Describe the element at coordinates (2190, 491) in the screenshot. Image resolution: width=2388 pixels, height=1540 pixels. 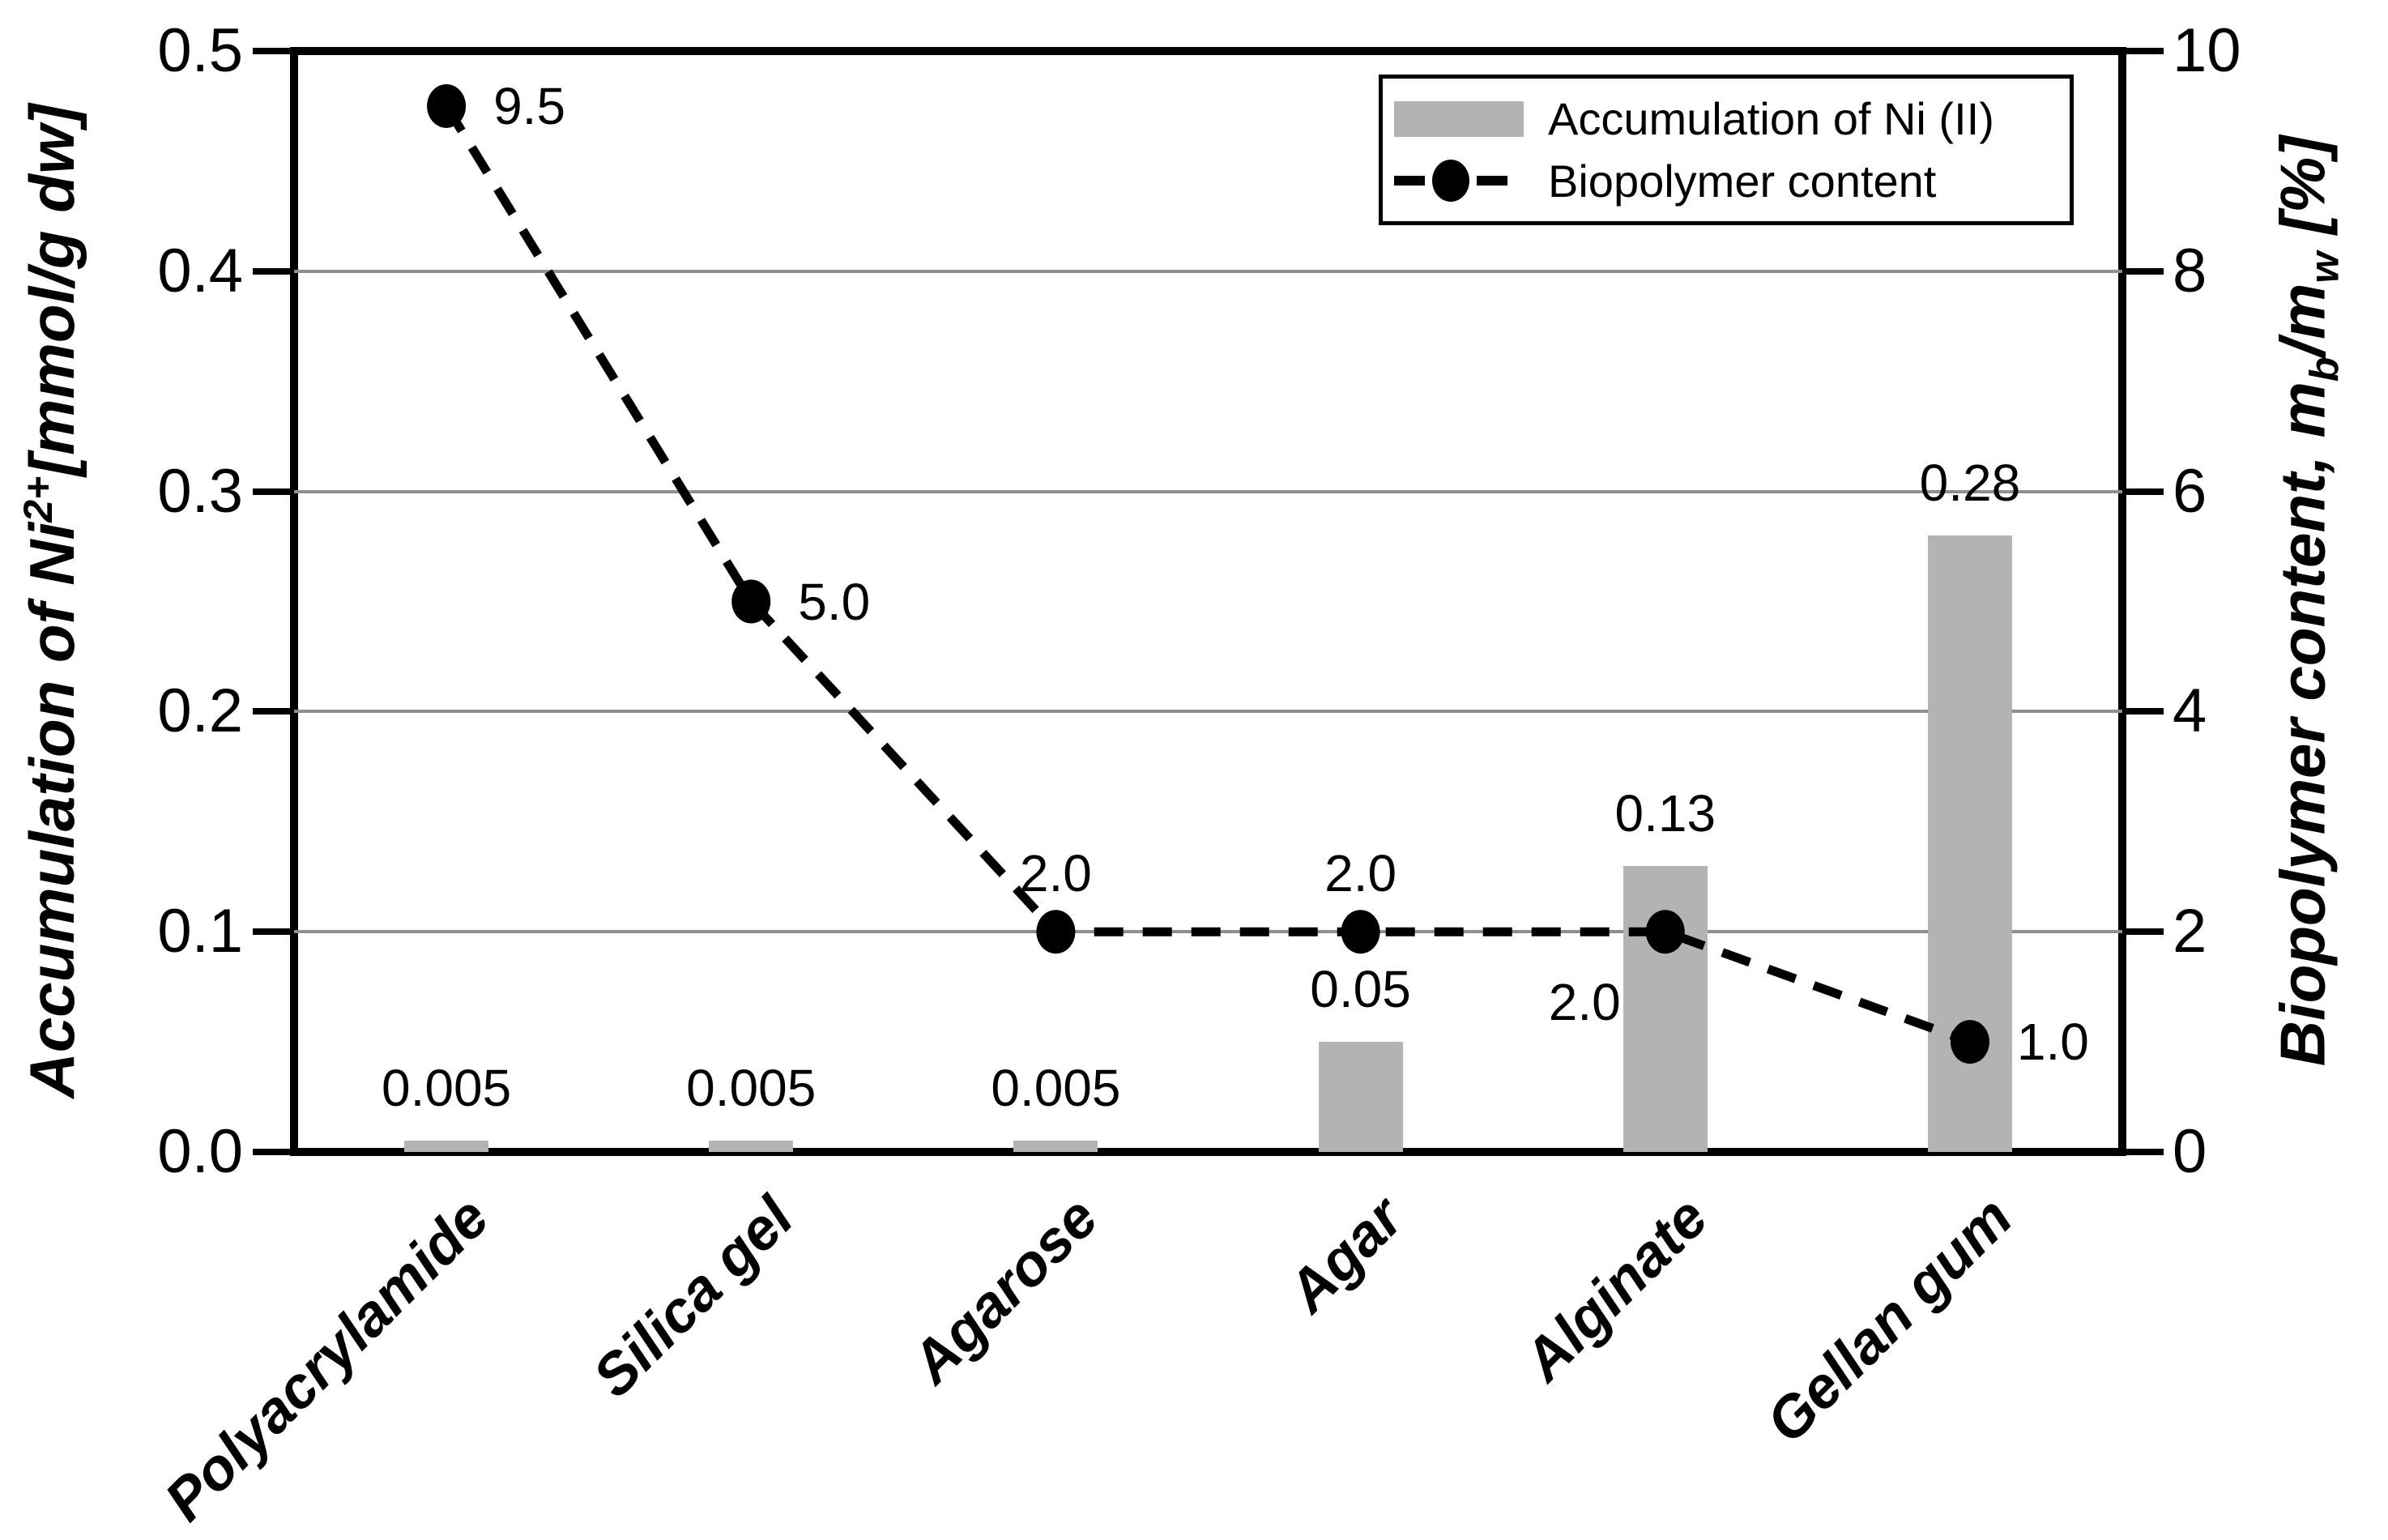
I see `right-tick-label-6: 6` at that location.